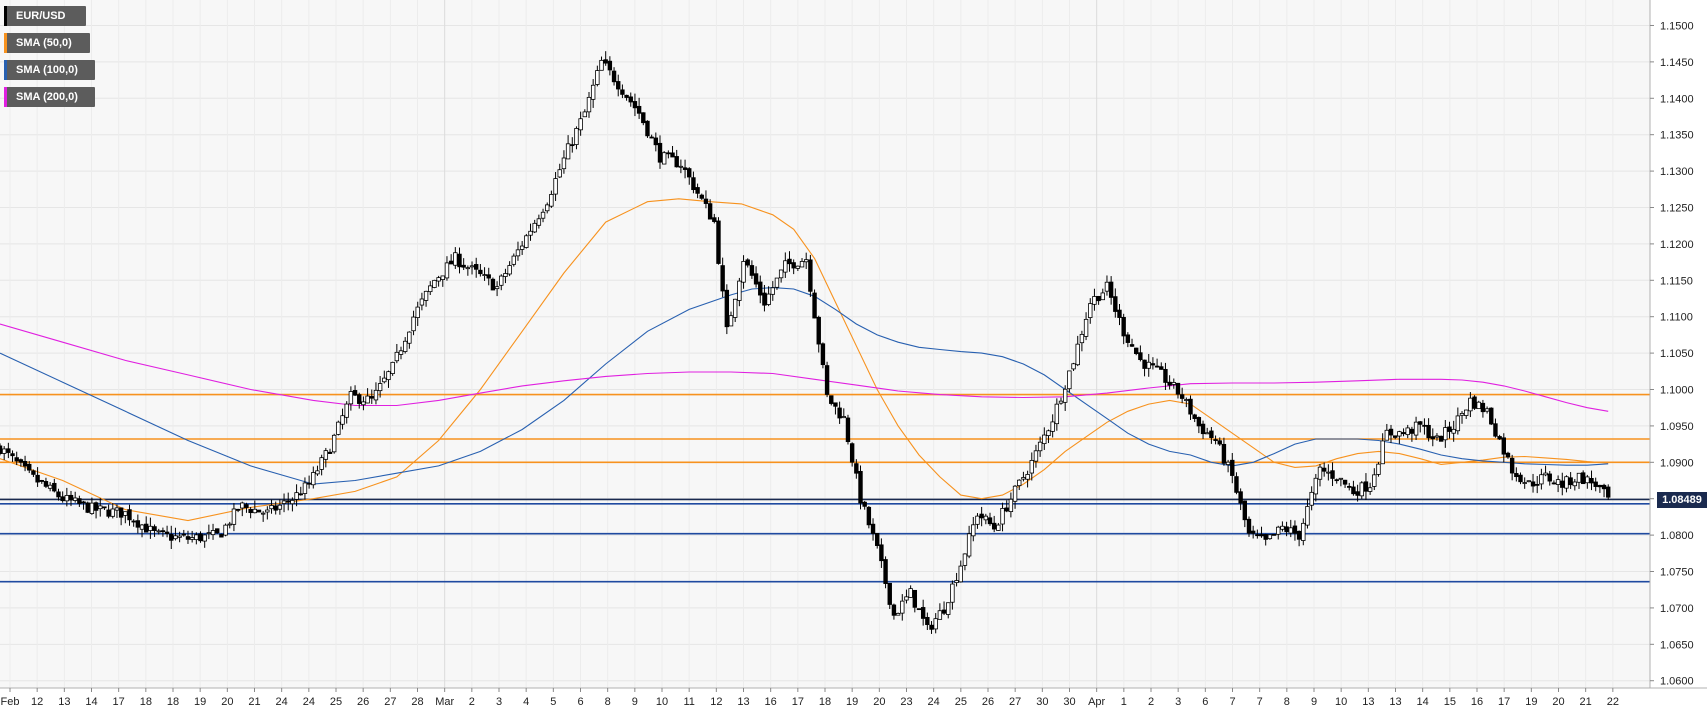 The height and width of the screenshot is (717, 1707). Describe the element at coordinates (417, 702) in the screenshot. I see `time-tick-label: 28` at that location.